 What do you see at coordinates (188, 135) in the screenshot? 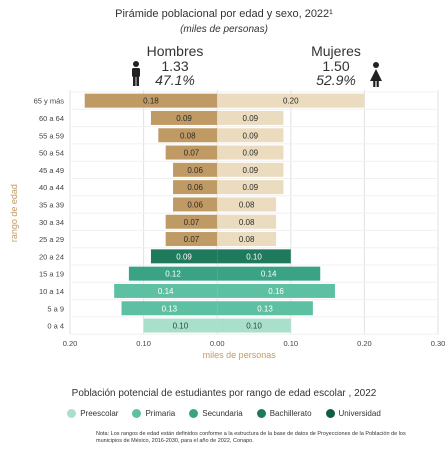
I see `data-label-male: 0.08` at bounding box center [188, 135].